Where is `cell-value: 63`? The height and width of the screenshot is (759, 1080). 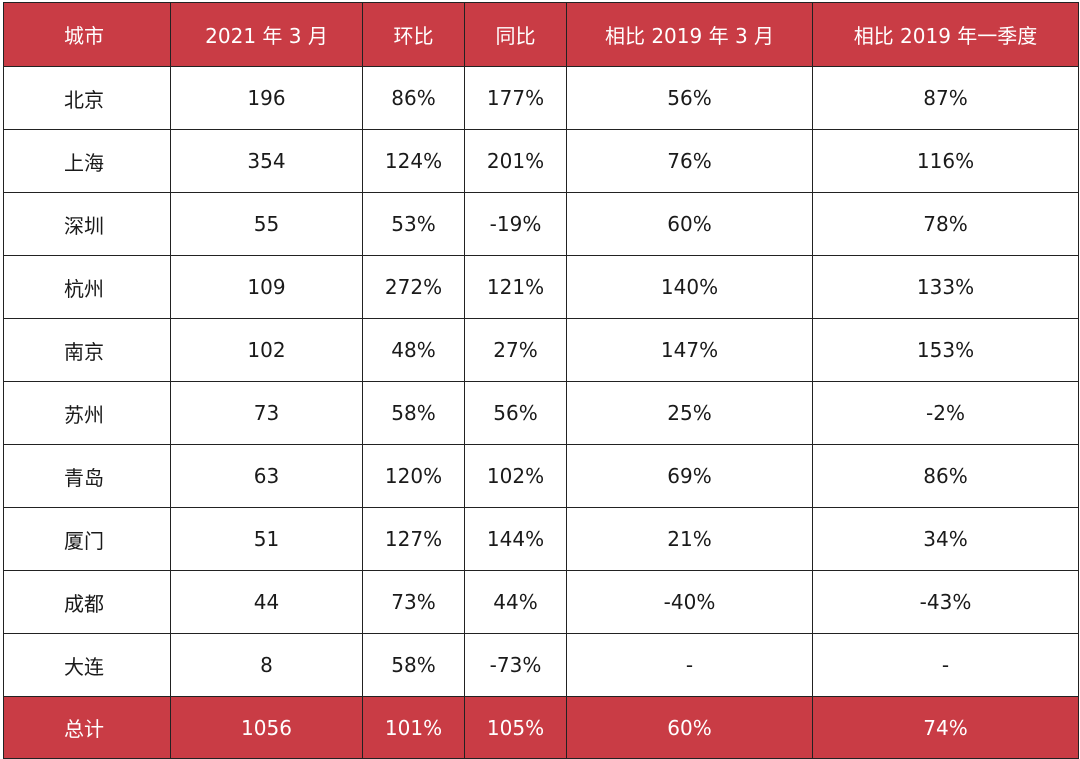
cell-value: 63 is located at coordinates (266, 476).